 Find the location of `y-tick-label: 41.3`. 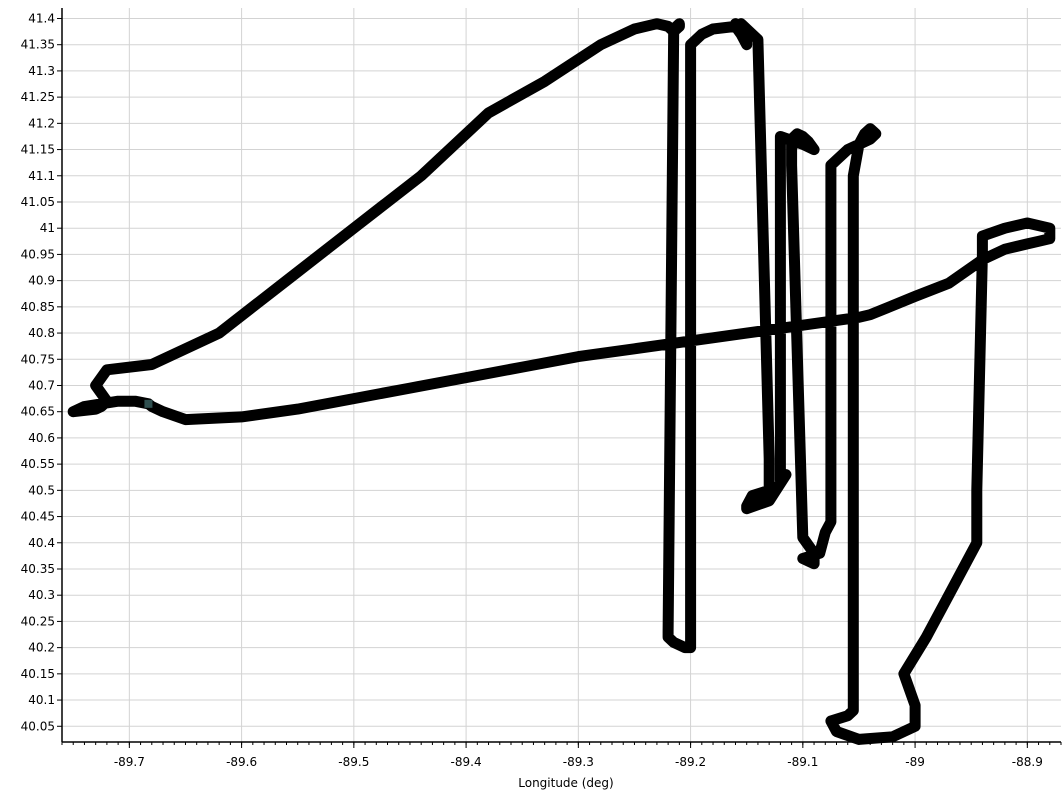

y-tick-label: 41.3 is located at coordinates (41, 71).